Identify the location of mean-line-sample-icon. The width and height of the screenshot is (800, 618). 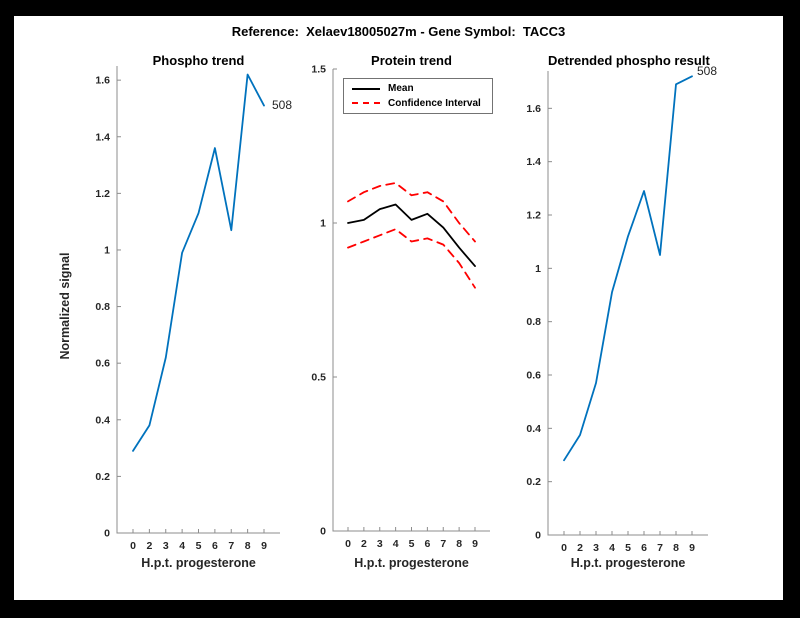
(366, 88).